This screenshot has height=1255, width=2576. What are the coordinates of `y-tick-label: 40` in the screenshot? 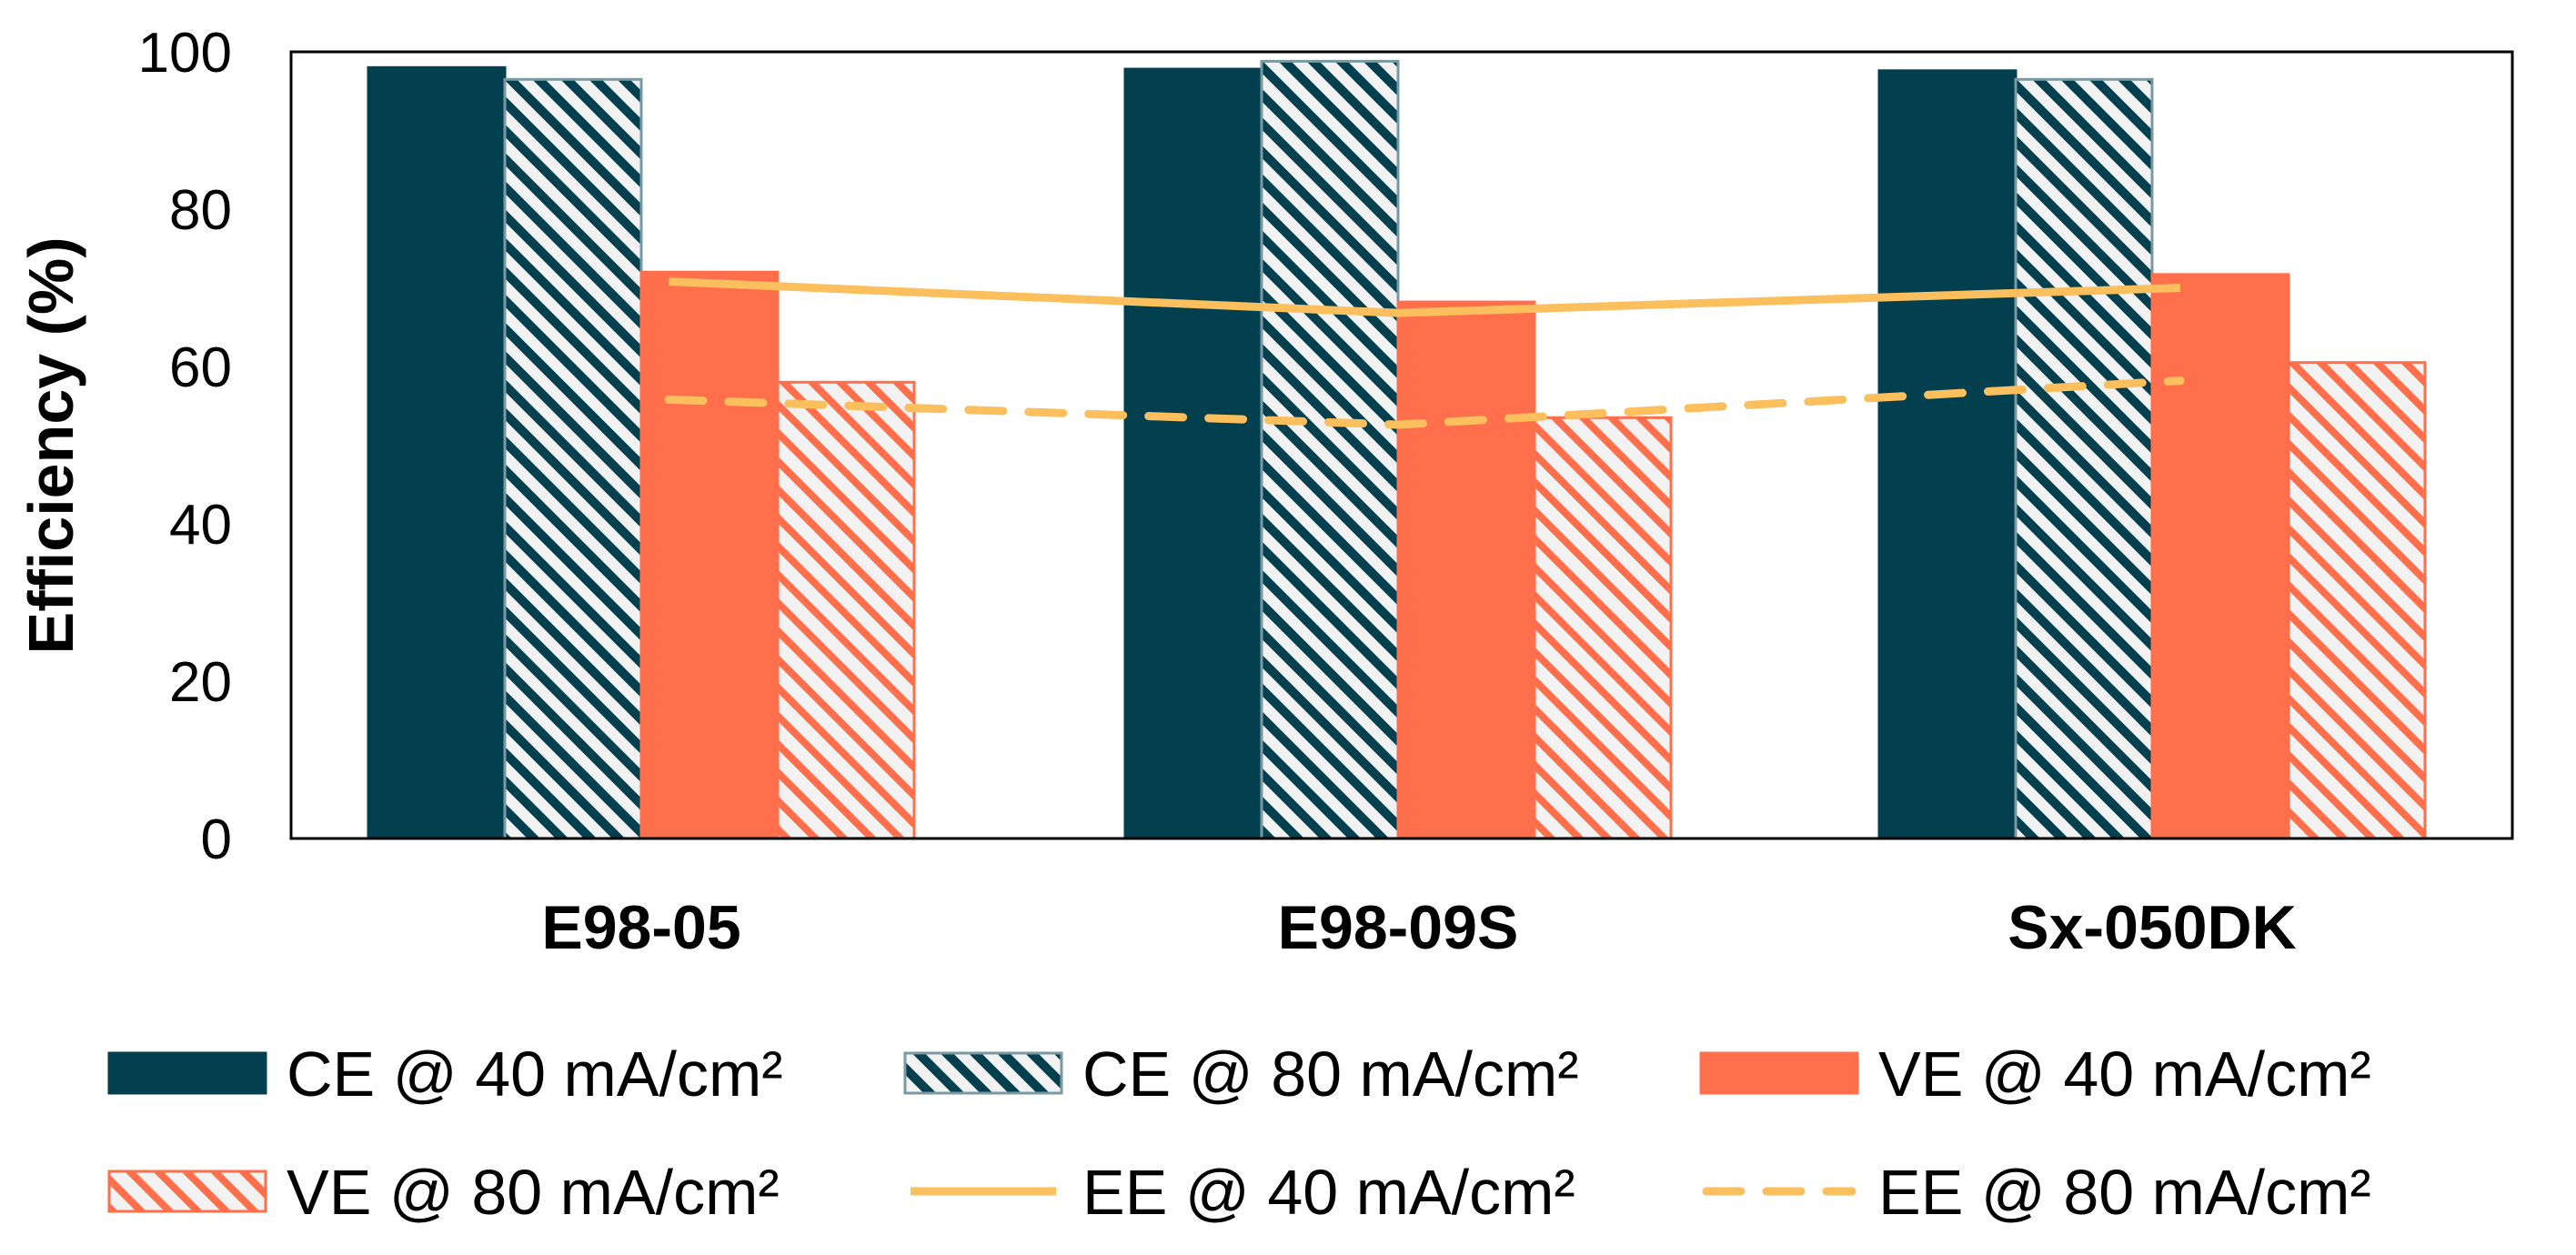 It's located at (200, 525).